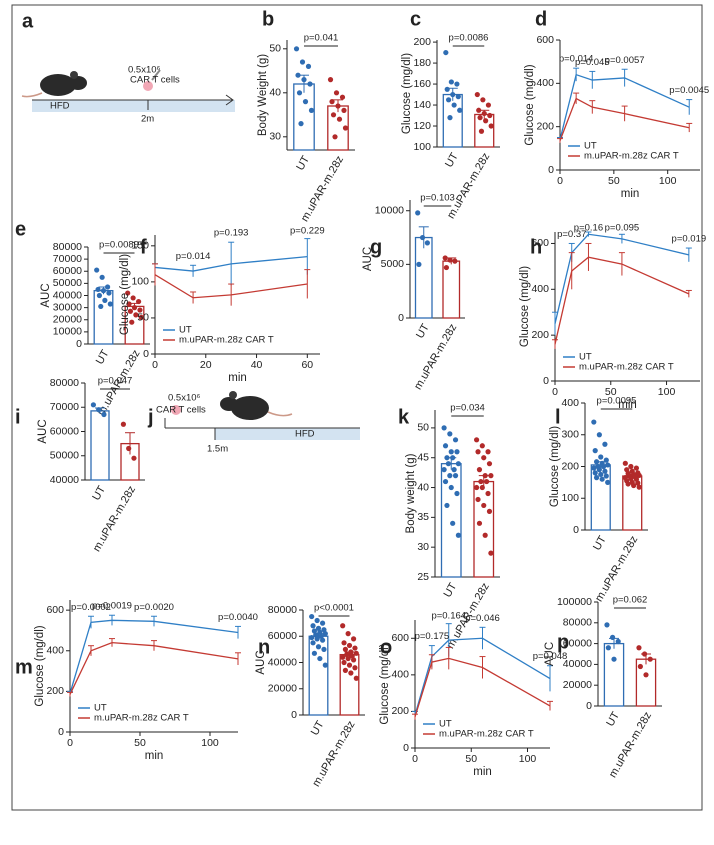 The image size is (714, 845). Describe the element at coordinates (432, 636) in the screenshot. I see `p-value: p=0.175` at that location.